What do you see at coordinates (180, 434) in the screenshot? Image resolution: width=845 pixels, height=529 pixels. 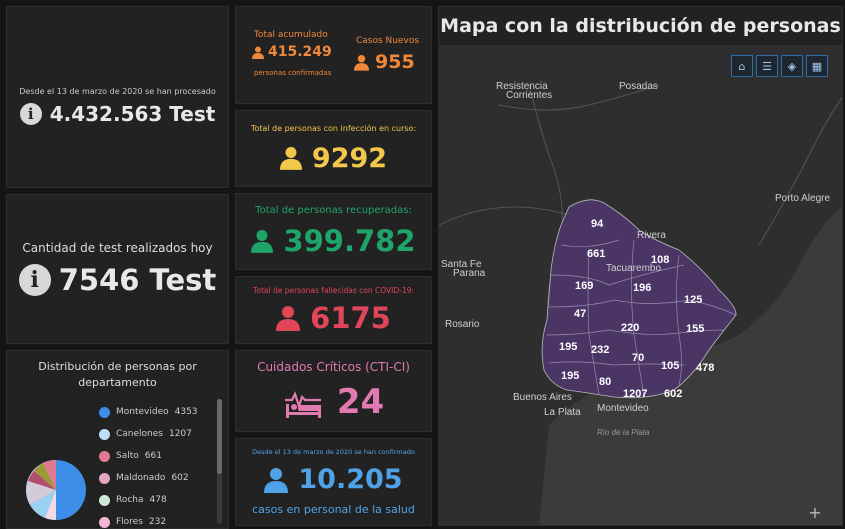 I see `legend-value: 1207` at bounding box center [180, 434].